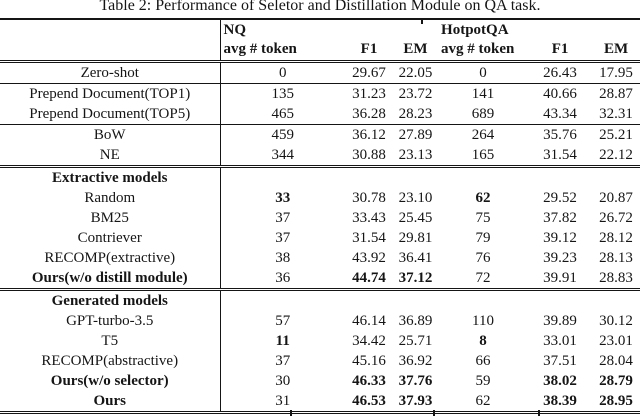  What do you see at coordinates (320, 299) in the screenshot?
I see `section-row: Generated models` at bounding box center [320, 299].